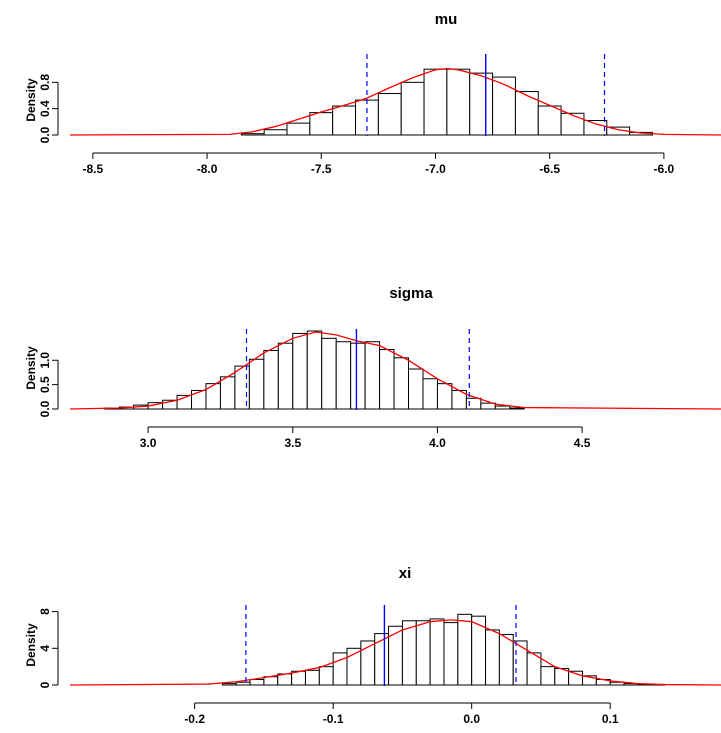 This screenshot has width=721, height=733. What do you see at coordinates (194, 719) in the screenshot?
I see `x-tick-label: -0.2` at bounding box center [194, 719].